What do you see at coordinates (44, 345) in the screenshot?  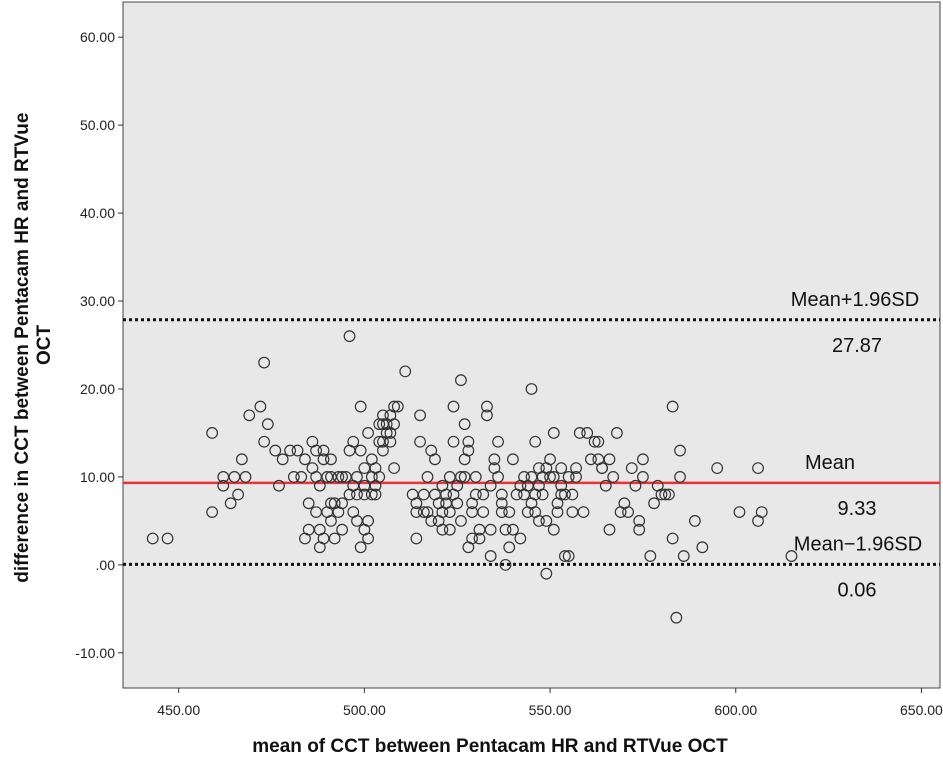 I see `y-axis-title-line2: OCT` at bounding box center [44, 345].